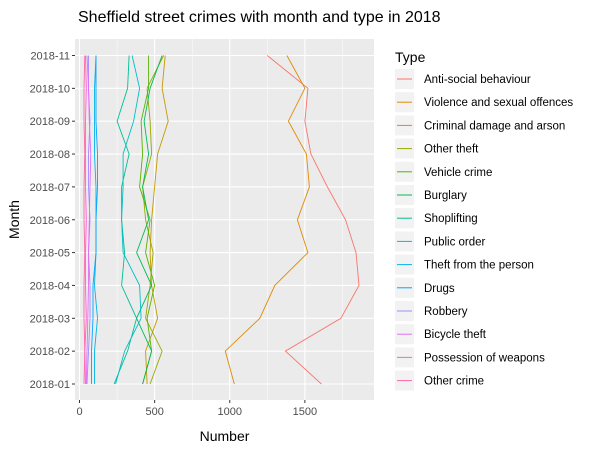  Describe the element at coordinates (494, 126) in the screenshot. I see `legend-label: Criminal damage and arson` at that location.